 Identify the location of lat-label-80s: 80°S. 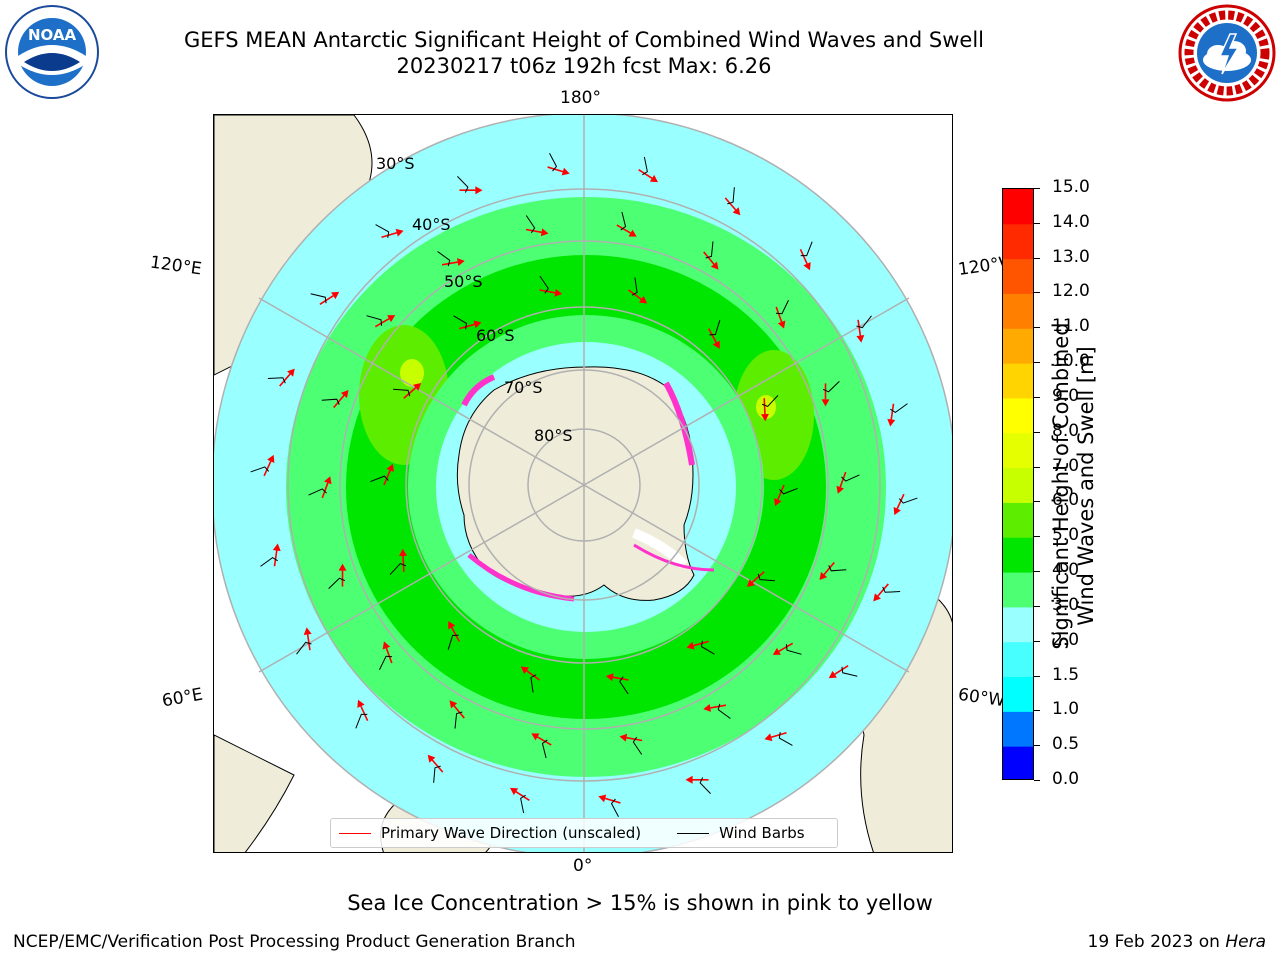
(553, 435).